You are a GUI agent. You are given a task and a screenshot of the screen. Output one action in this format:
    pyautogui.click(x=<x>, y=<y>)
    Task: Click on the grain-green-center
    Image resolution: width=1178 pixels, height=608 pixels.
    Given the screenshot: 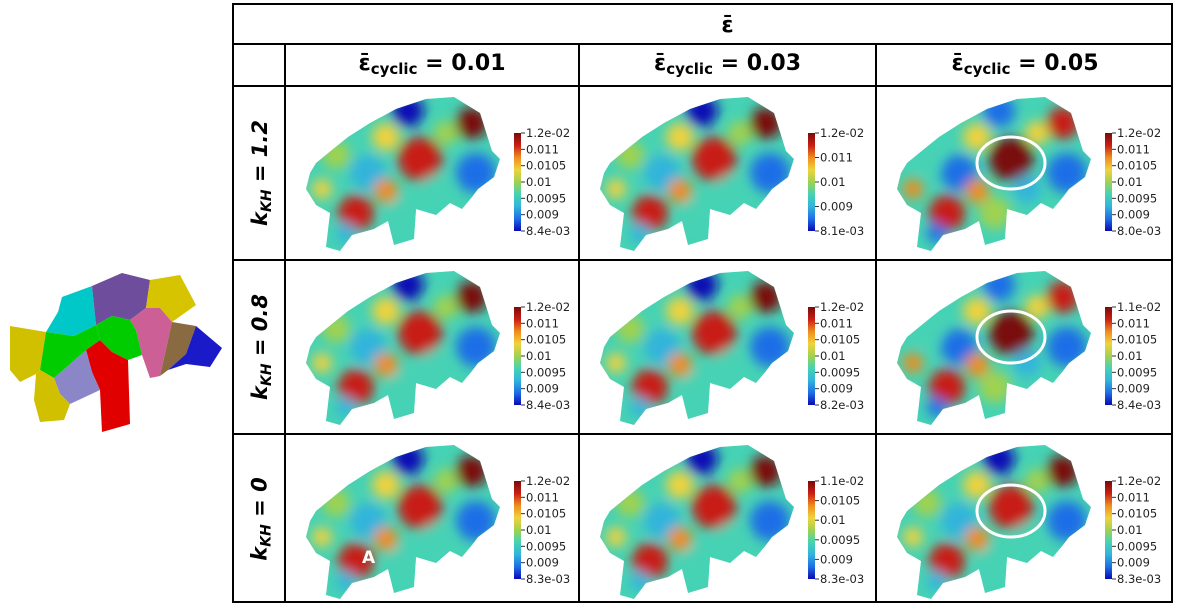 What is the action you would take?
    pyautogui.click(x=119, y=338)
    